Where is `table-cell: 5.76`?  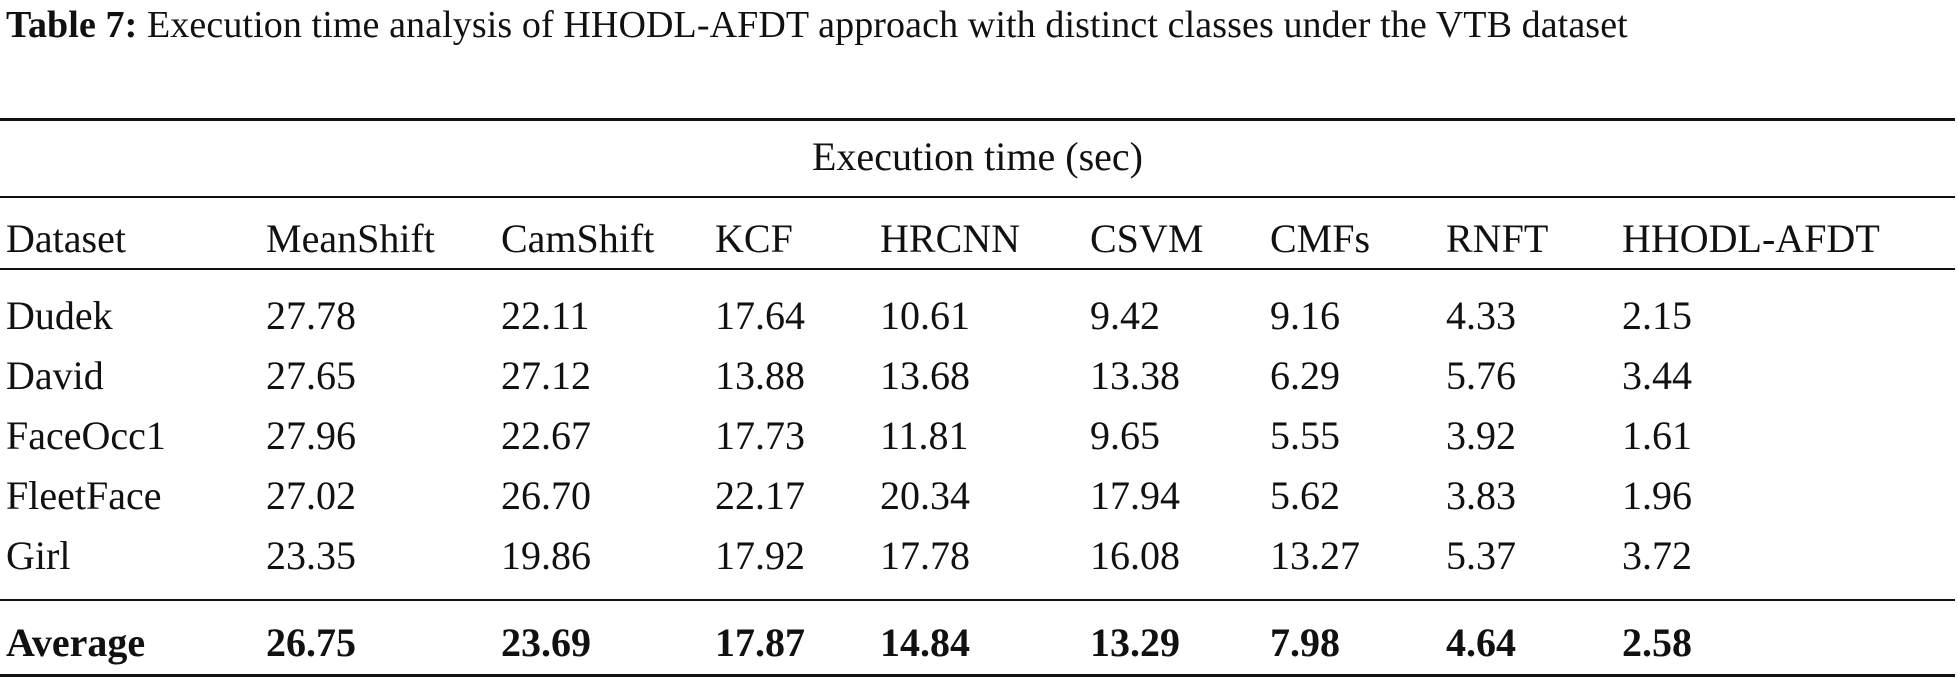 table-cell: 5.76 is located at coordinates (1481, 375).